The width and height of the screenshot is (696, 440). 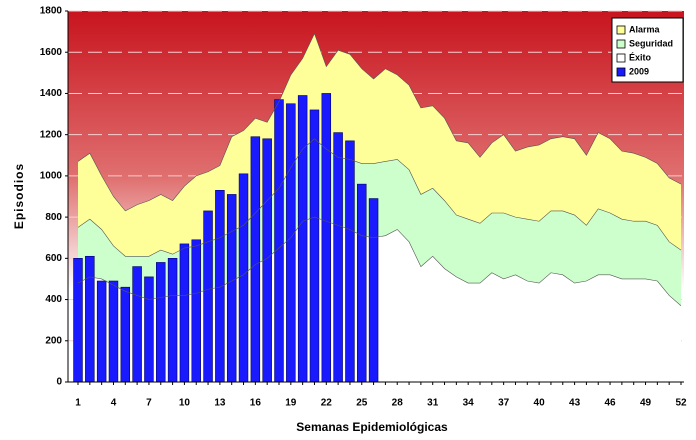 I want to click on x-tick-label: 37, so click(x=504, y=403).